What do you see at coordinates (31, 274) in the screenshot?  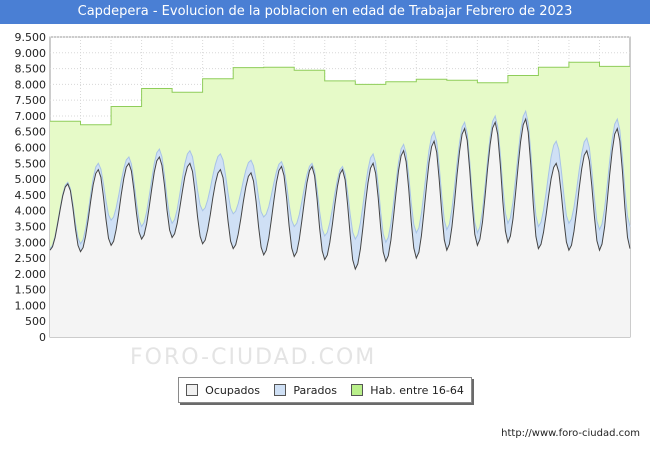 I see `y-tick-label: 2.000` at bounding box center [31, 274].